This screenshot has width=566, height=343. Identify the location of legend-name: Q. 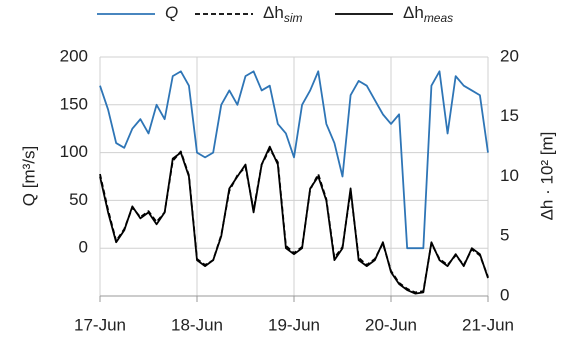
(171, 12).